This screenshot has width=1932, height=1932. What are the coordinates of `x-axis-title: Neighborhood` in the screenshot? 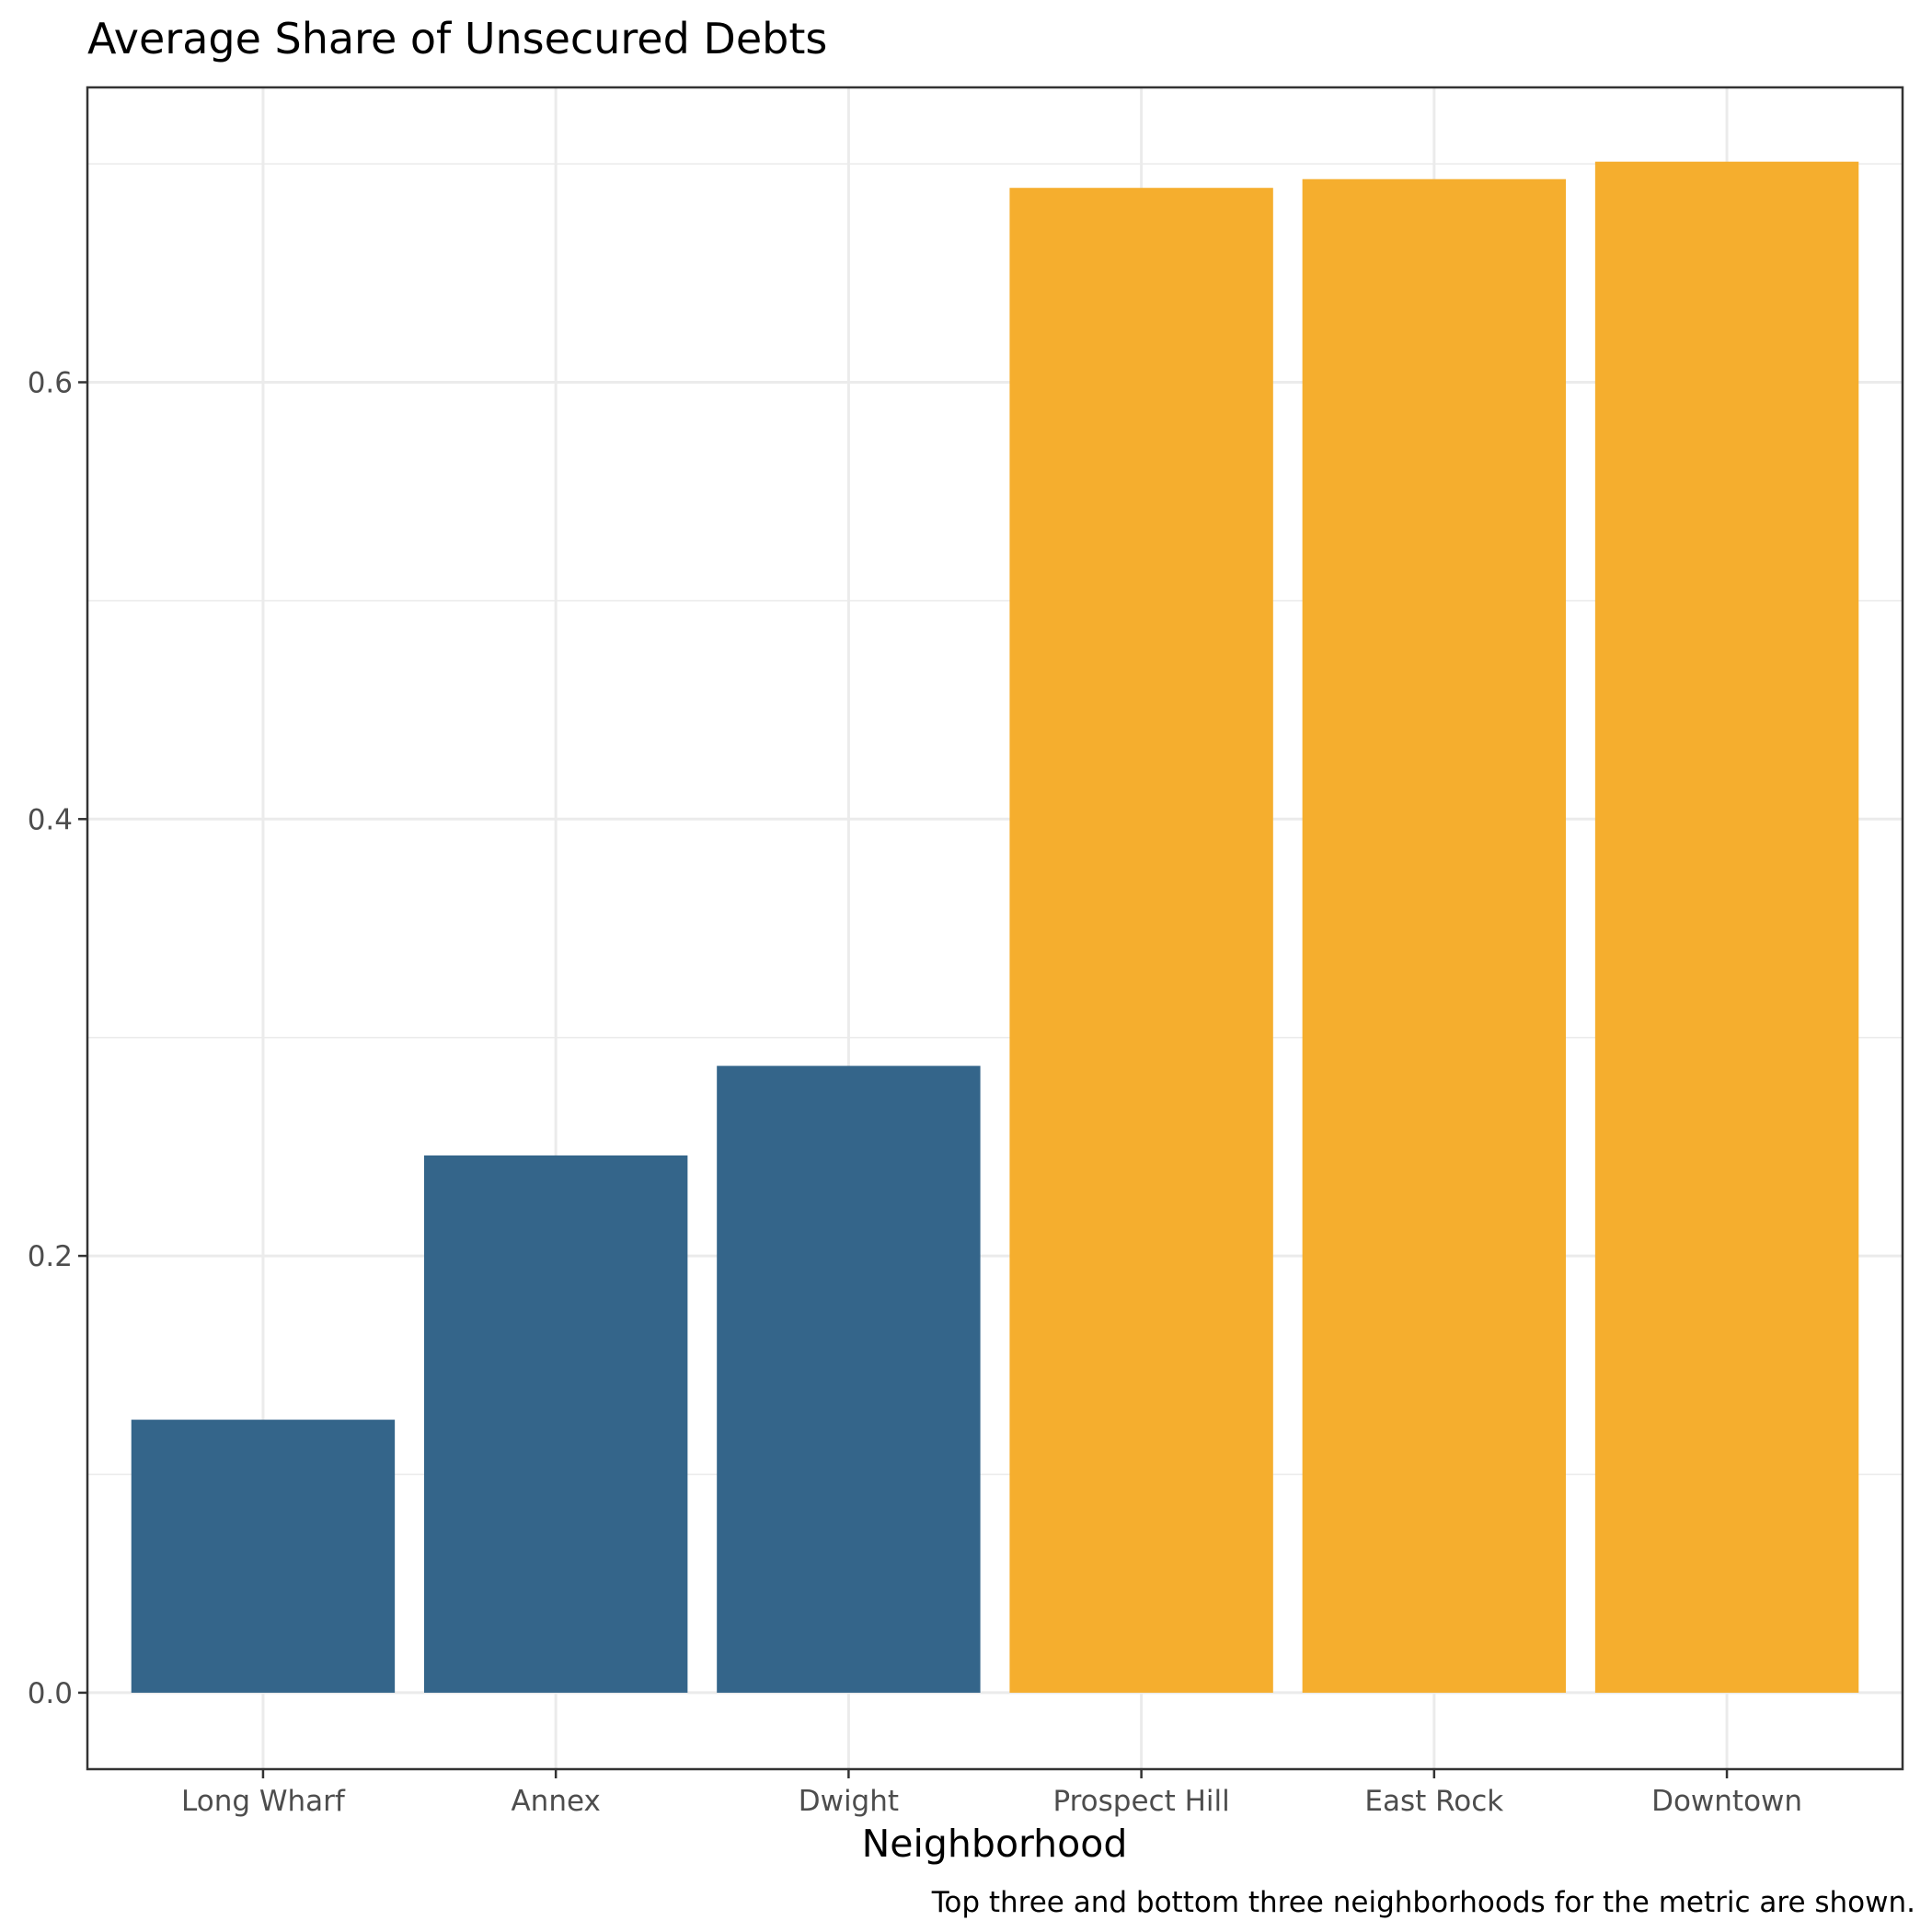 It's located at (995, 1844).